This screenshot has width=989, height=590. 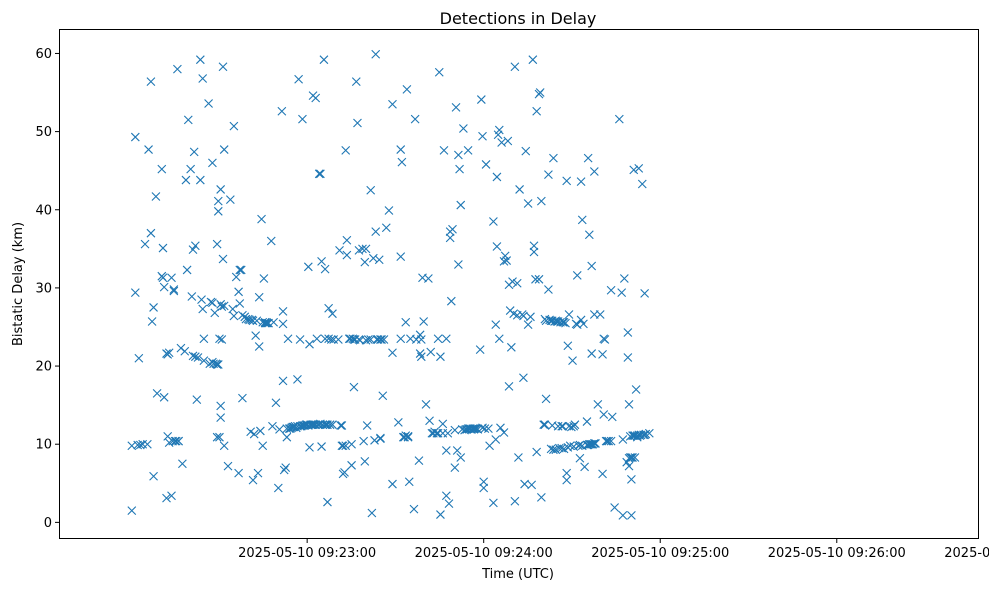 What do you see at coordinates (518, 18) in the screenshot?
I see `chart-title: Detections in Delay` at bounding box center [518, 18].